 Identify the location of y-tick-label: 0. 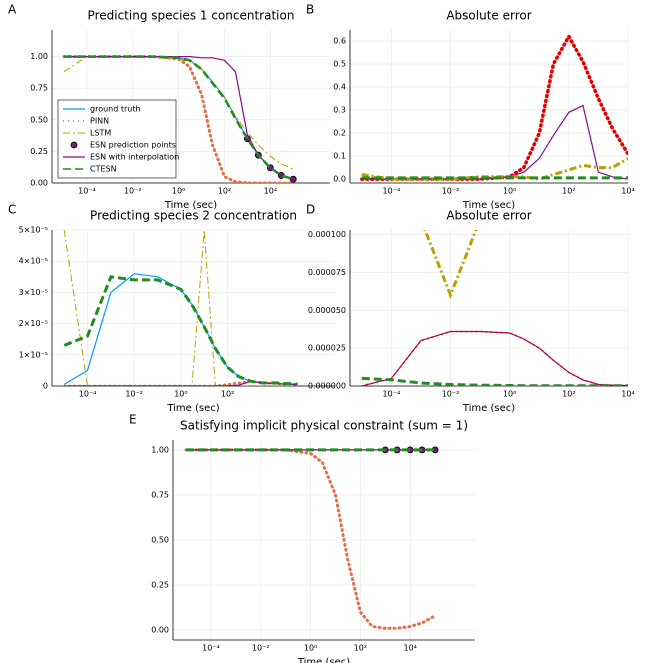
(45, 386).